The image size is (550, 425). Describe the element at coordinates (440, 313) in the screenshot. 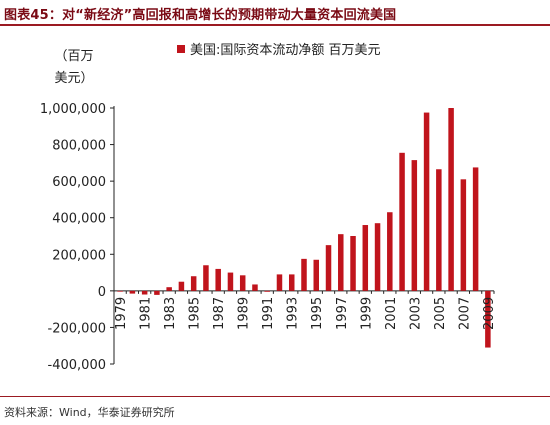

I see `x-tick-label: 2005` at that location.